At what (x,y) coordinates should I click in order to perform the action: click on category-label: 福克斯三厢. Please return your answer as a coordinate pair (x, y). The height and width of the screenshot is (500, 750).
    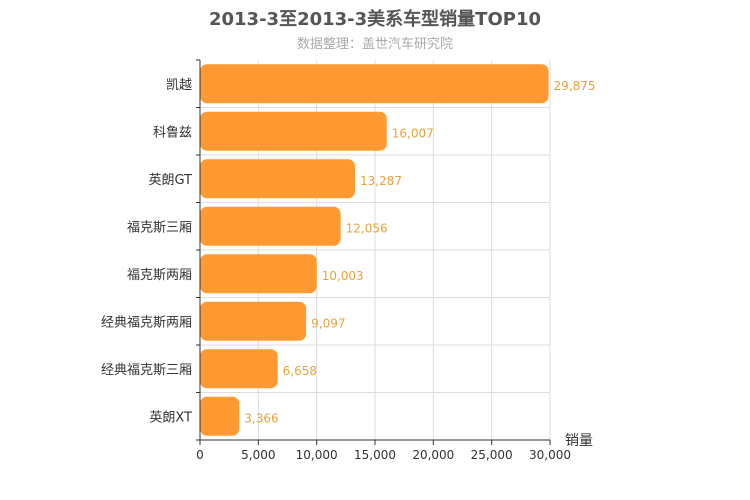
    Looking at the image, I should click on (159, 227).